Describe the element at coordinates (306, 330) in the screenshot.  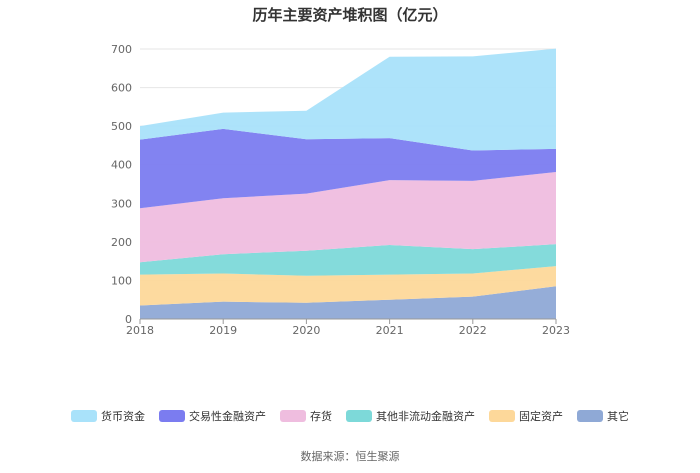
I see `x-tick-label: 2020` at that location.